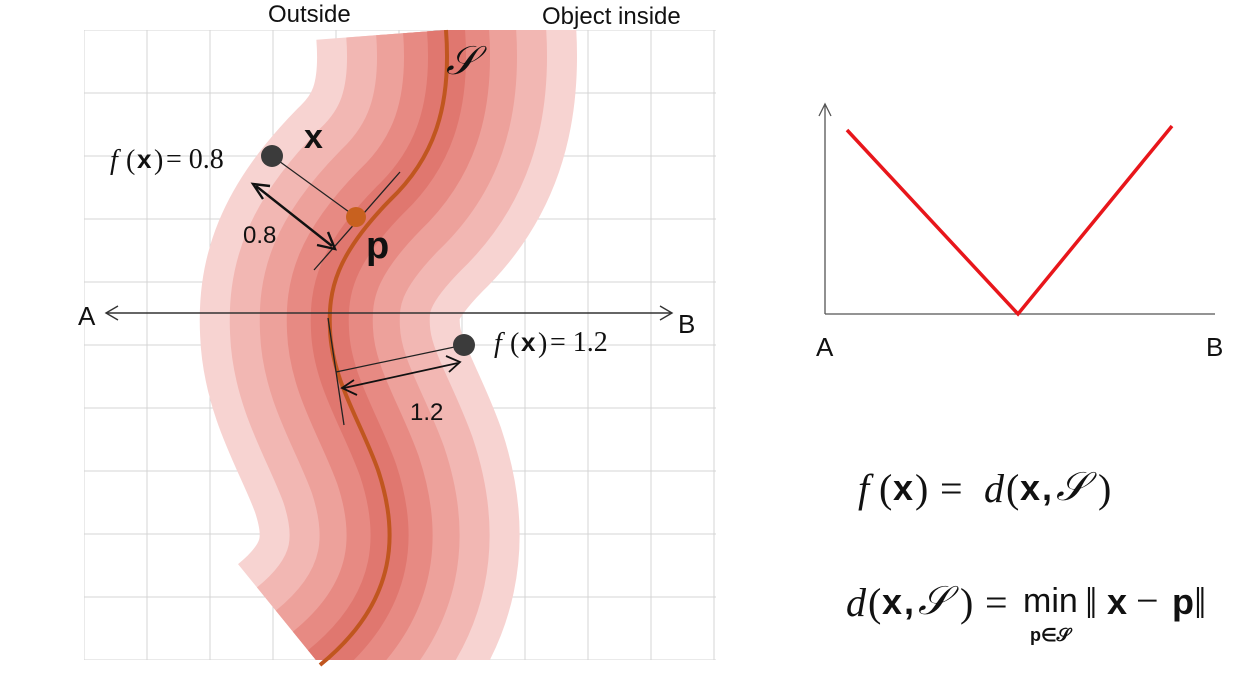 This screenshot has height=696, width=1250. I want to click on eq2-x: x, so click(892, 601).